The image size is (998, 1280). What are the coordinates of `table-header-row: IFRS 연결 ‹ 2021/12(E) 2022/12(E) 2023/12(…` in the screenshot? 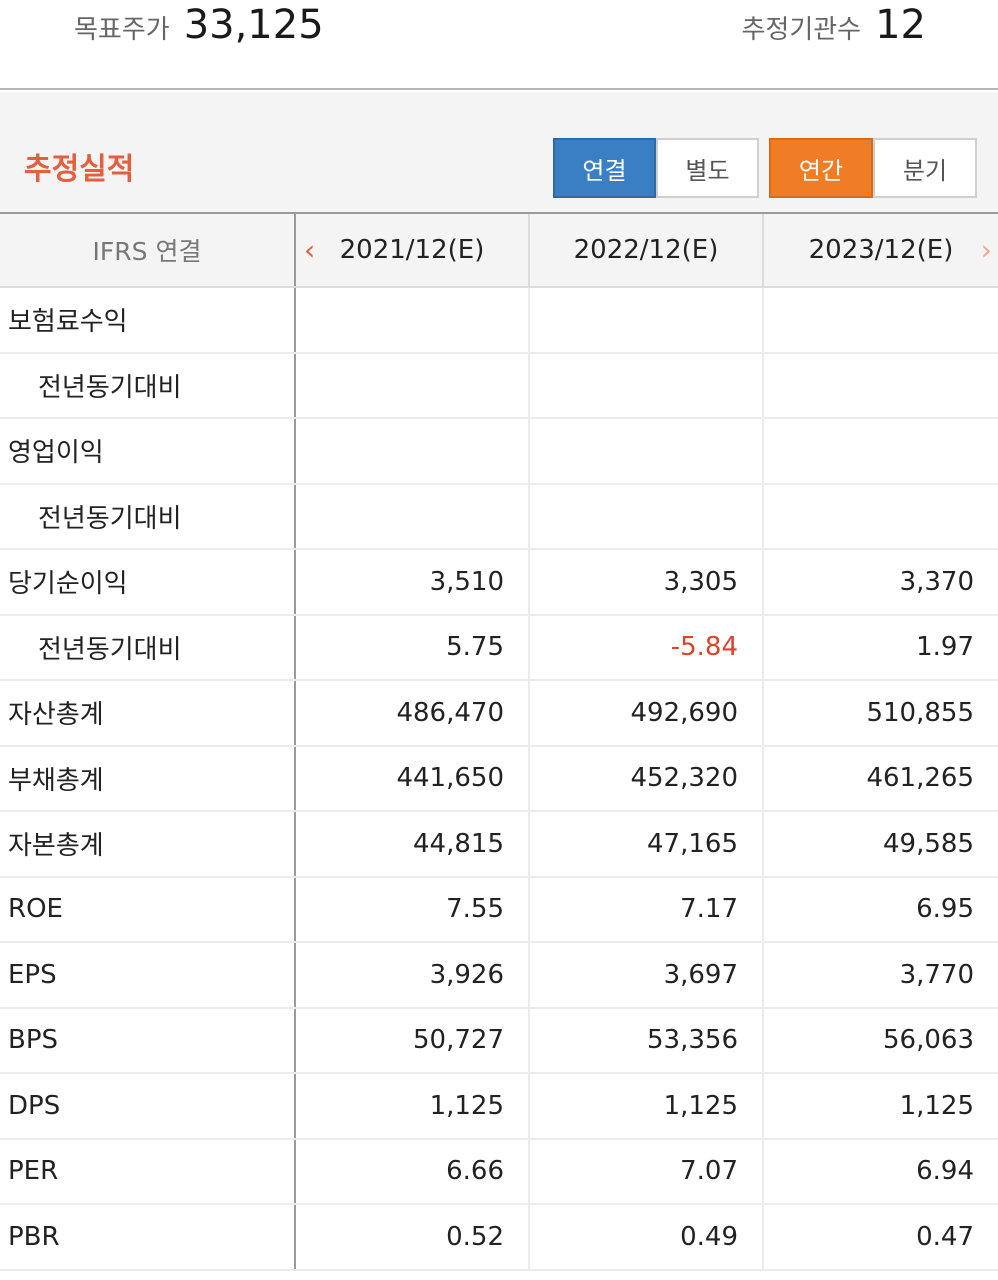 It's located at (499, 251).